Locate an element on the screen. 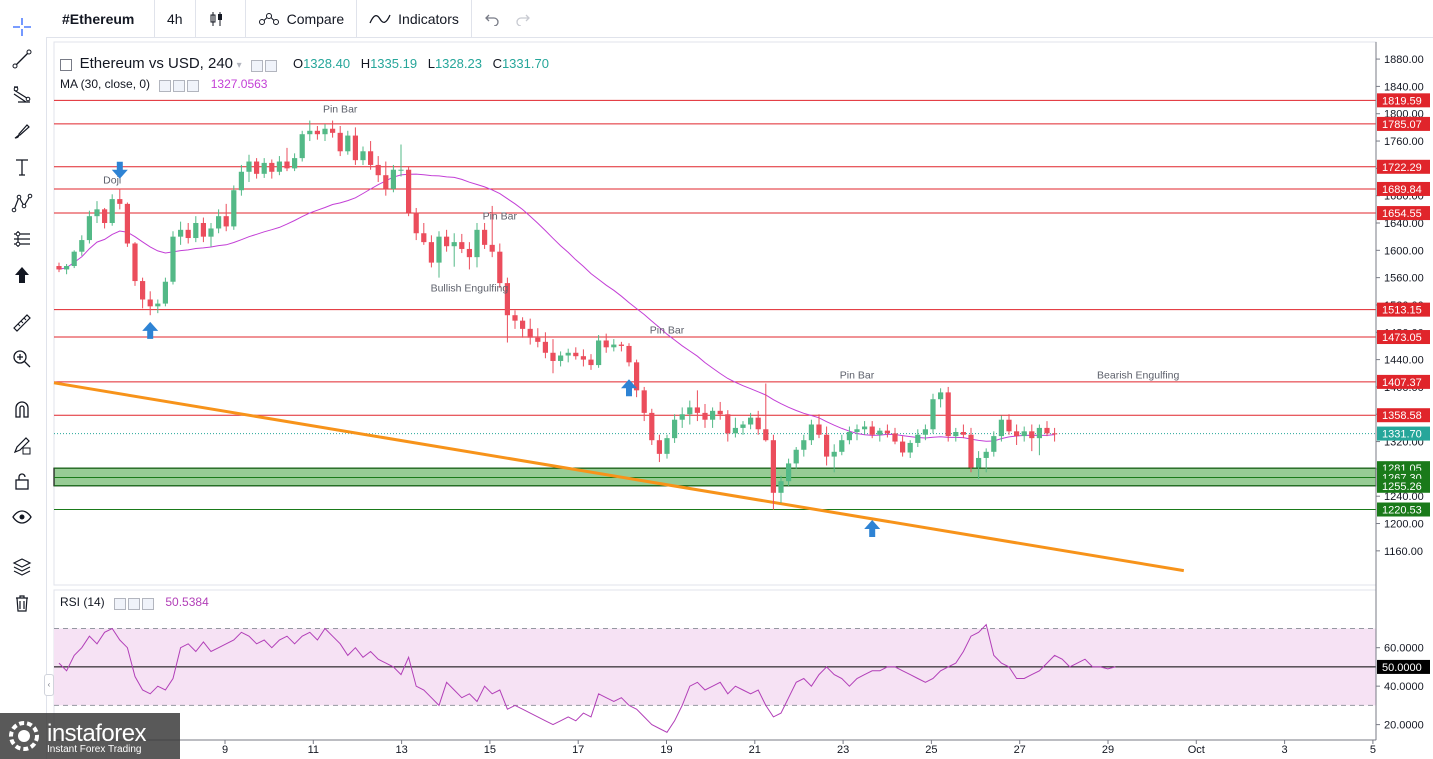 This screenshot has width=1433, height=759. fib-tool is located at coordinates (22, 95).